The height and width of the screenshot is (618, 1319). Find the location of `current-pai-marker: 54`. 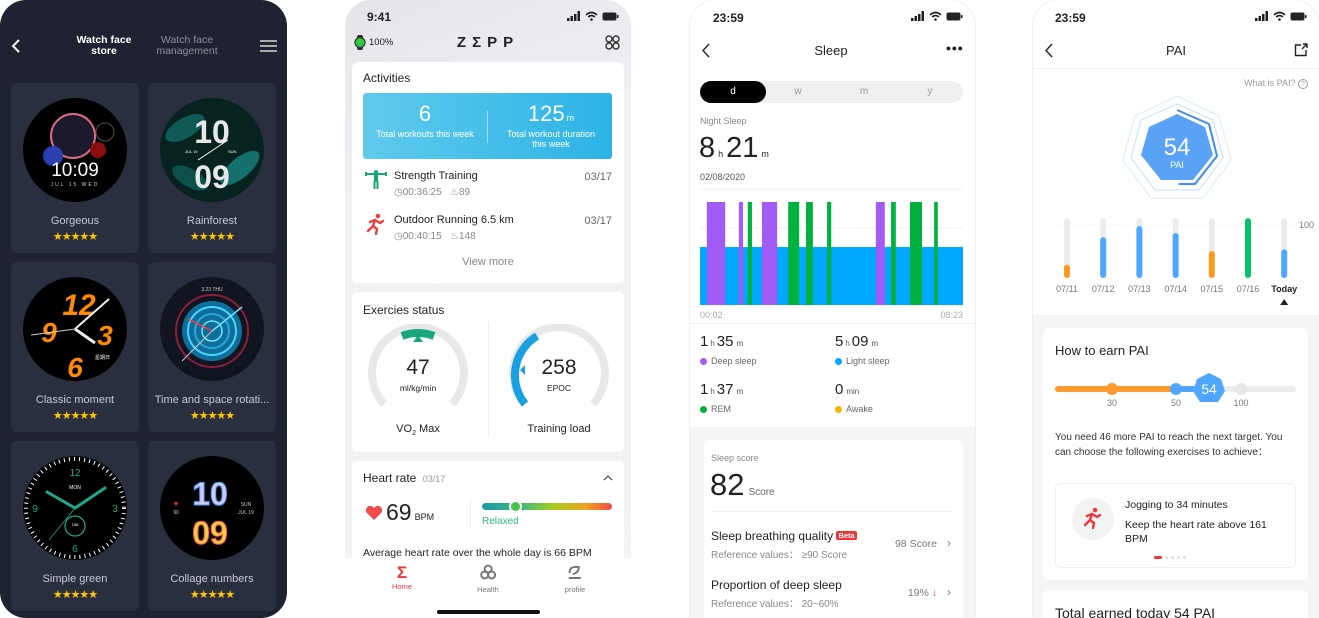

current-pai-marker: 54 is located at coordinates (1209, 387).